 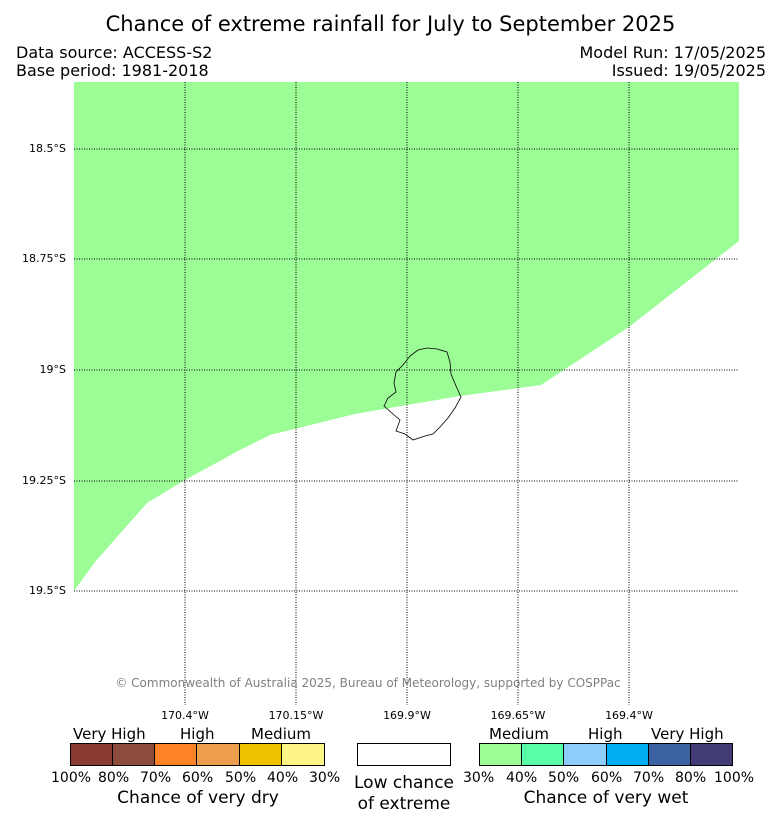 What do you see at coordinates (404, 804) in the screenshot?
I see `neutral-caption-line2: of extreme` at bounding box center [404, 804].